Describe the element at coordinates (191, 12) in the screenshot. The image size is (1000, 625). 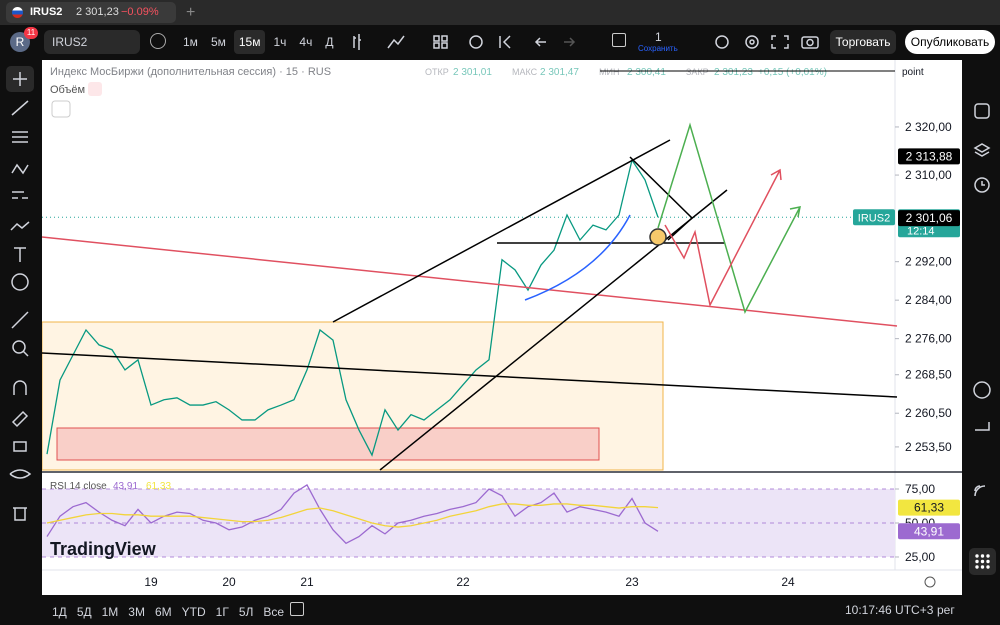
I see `new-tab: +` at that location.